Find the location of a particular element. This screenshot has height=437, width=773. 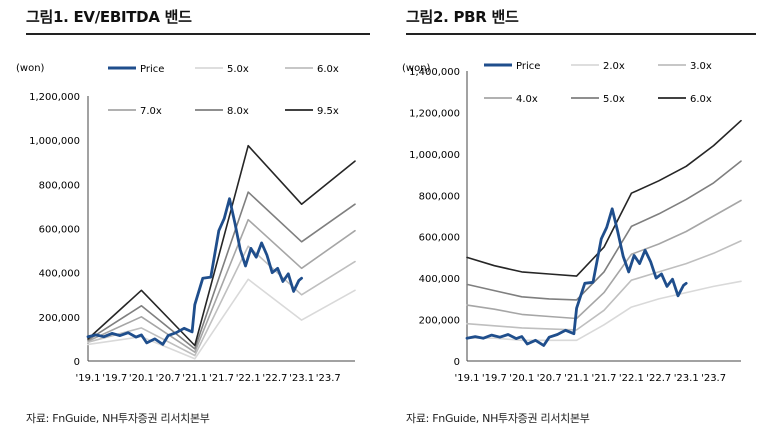

chart-title: 그림2. PBR 밴드 is located at coordinates (462, 17).